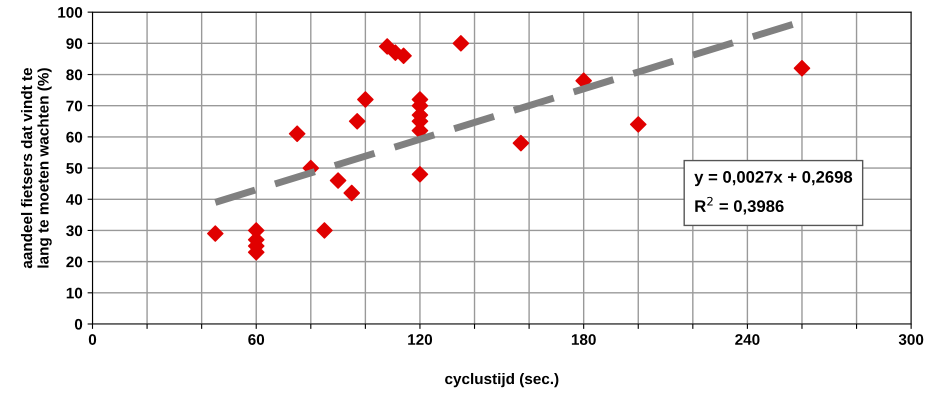 The width and height of the screenshot is (925, 405). What do you see at coordinates (74, 293) in the screenshot?
I see `y-tick-label: 10` at bounding box center [74, 293].